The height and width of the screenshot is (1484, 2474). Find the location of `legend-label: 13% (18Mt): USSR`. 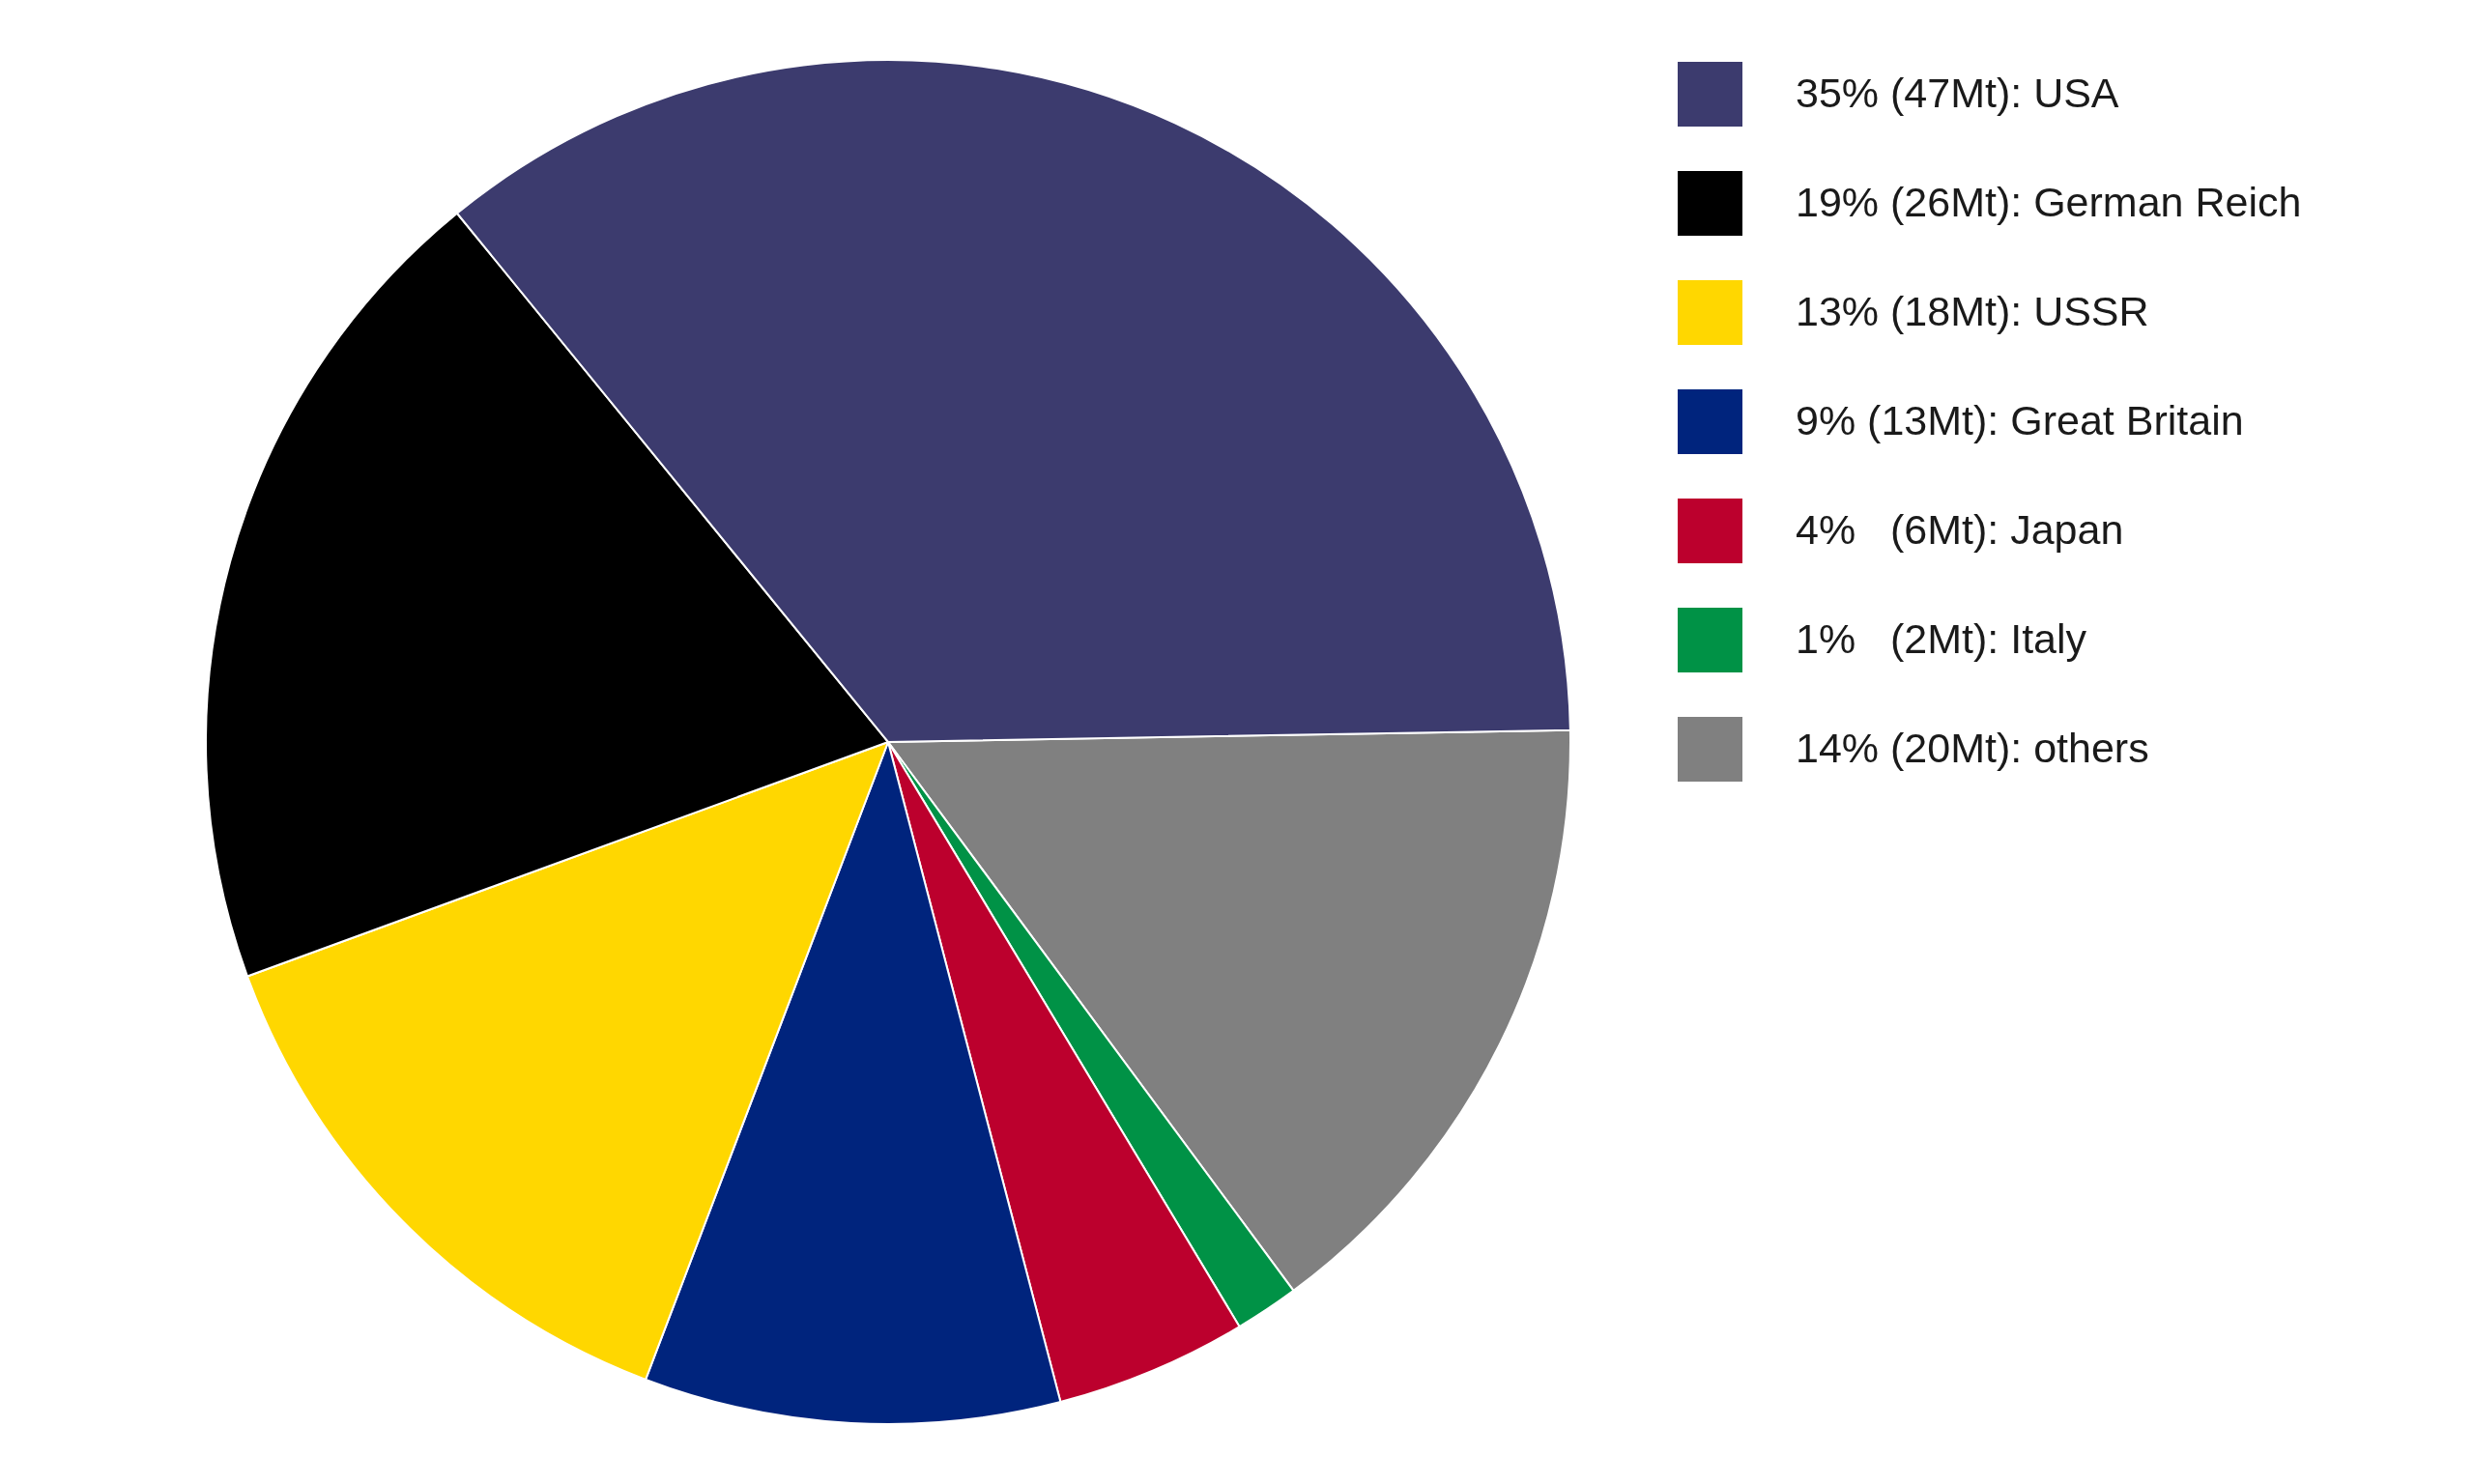

legend-label: 13% (18Mt): USSR is located at coordinates (1973, 312).